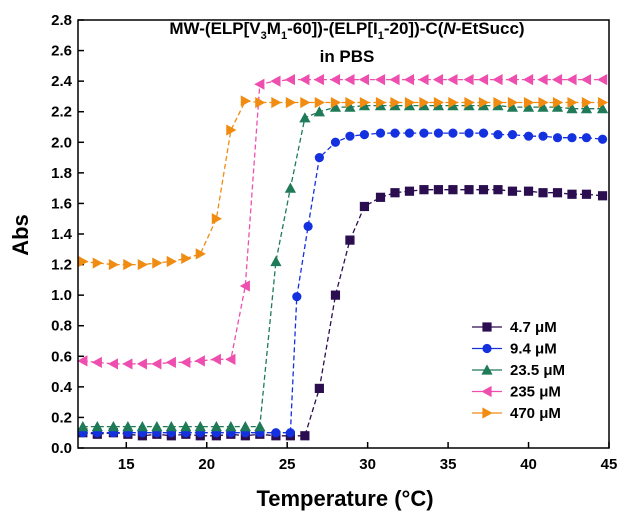 This screenshot has width=622, height=521. What do you see at coordinates (487, 348) in the screenshot?
I see `legend-marker` at bounding box center [487, 348].